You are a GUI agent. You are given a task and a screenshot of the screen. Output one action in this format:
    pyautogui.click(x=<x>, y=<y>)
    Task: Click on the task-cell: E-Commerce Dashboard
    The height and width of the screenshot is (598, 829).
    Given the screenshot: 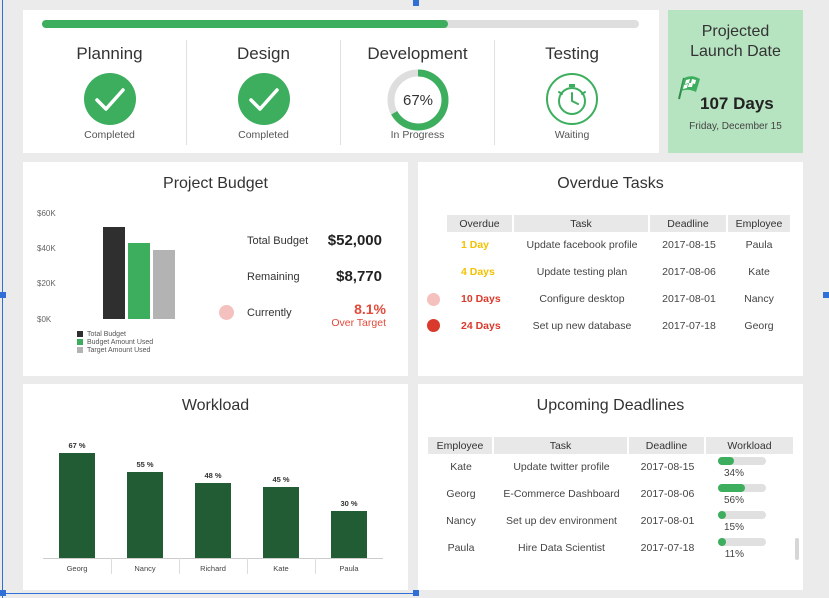 What is the action you would take?
    pyautogui.click(x=561, y=494)
    